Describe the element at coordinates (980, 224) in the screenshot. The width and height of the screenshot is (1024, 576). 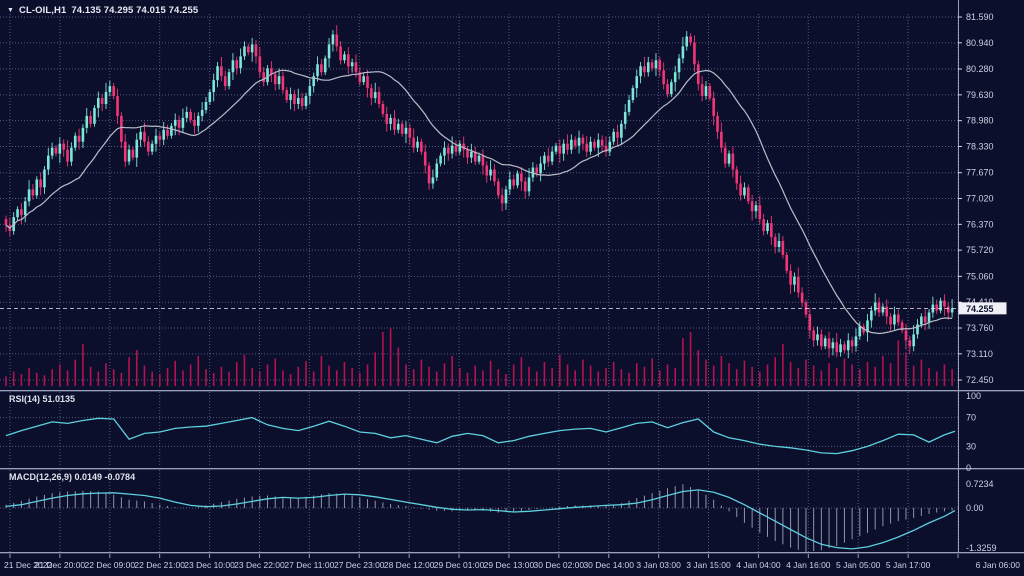
I see `svg-text: 76.370` at that location.